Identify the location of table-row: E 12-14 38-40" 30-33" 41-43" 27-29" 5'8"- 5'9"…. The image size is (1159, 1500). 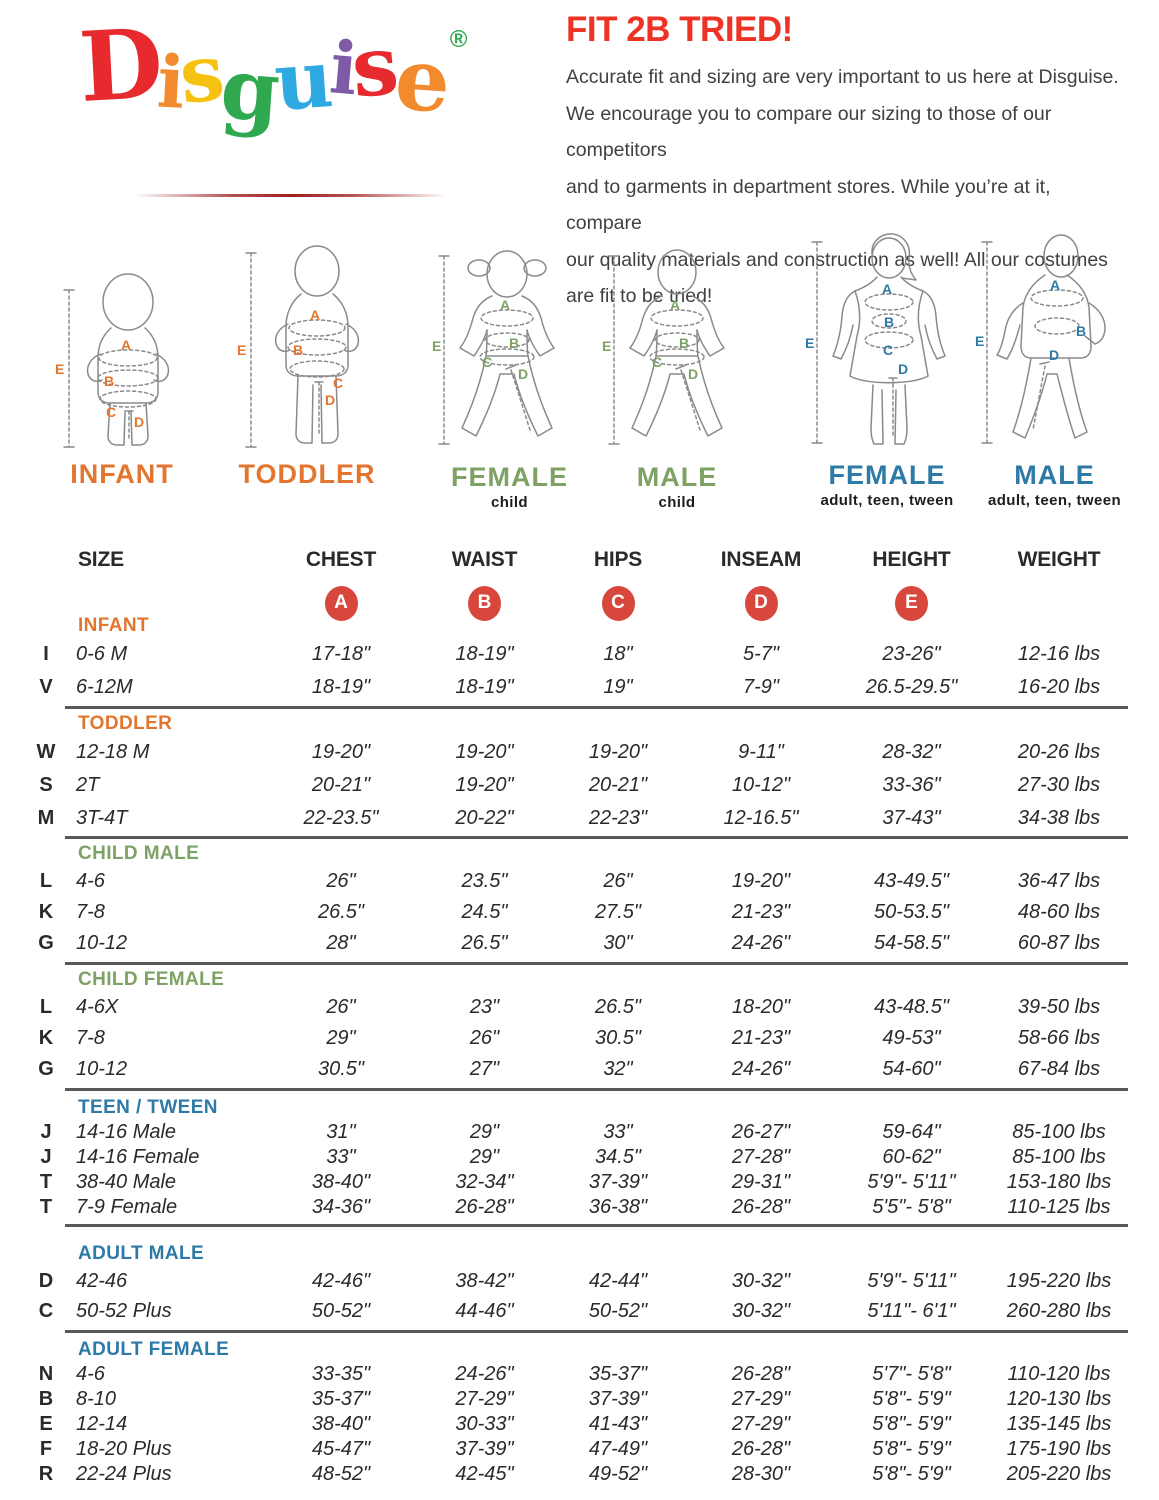
(580, 1424).